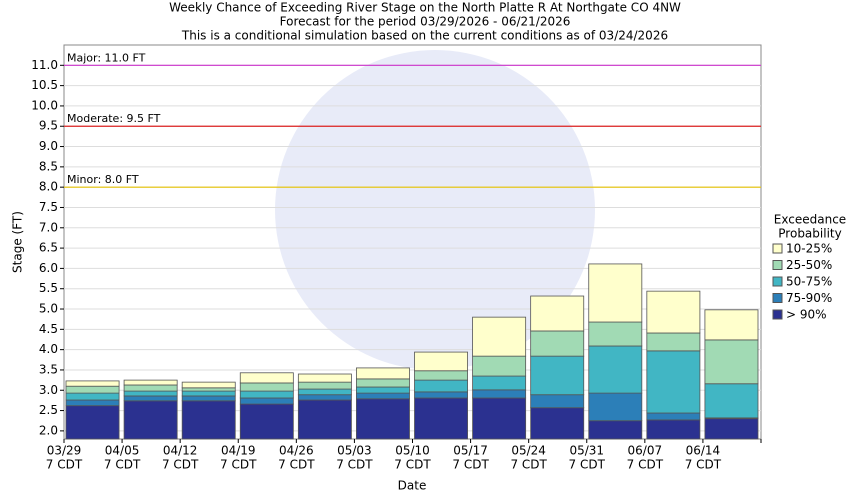  Describe the element at coordinates (48, 410) in the screenshot. I see `y-tick-label: 2.5` at that location.